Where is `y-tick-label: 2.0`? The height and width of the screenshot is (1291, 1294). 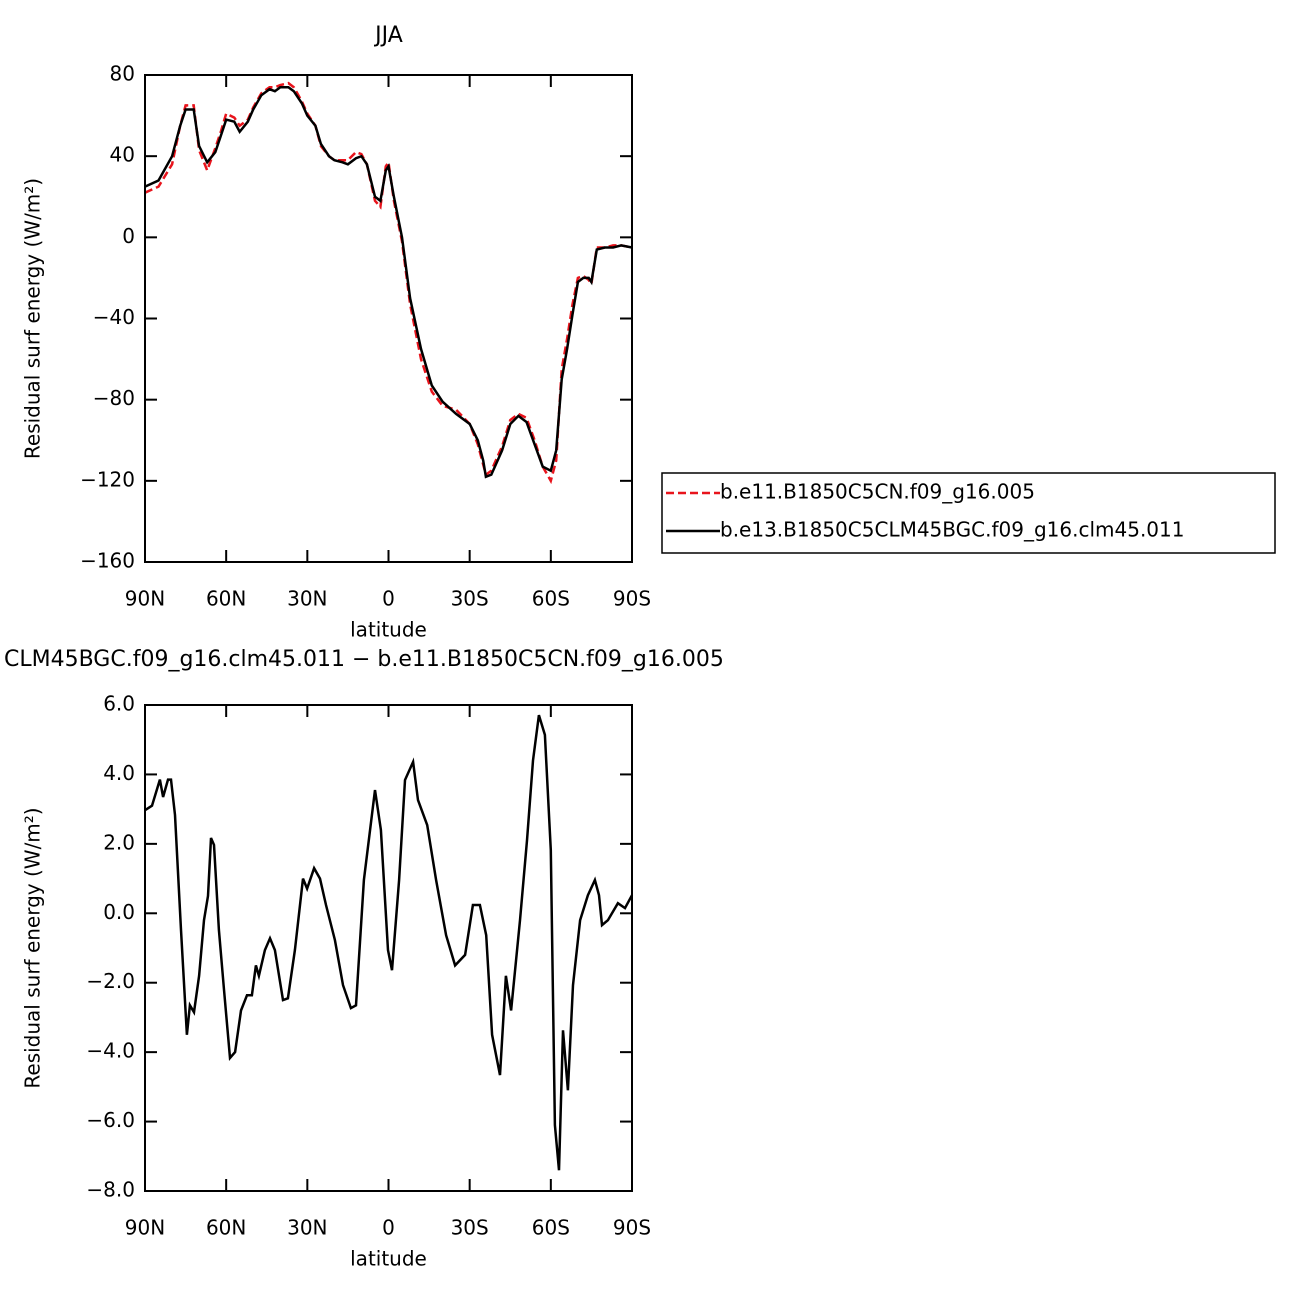 y-tick-label: 2.0 is located at coordinates (119, 842).